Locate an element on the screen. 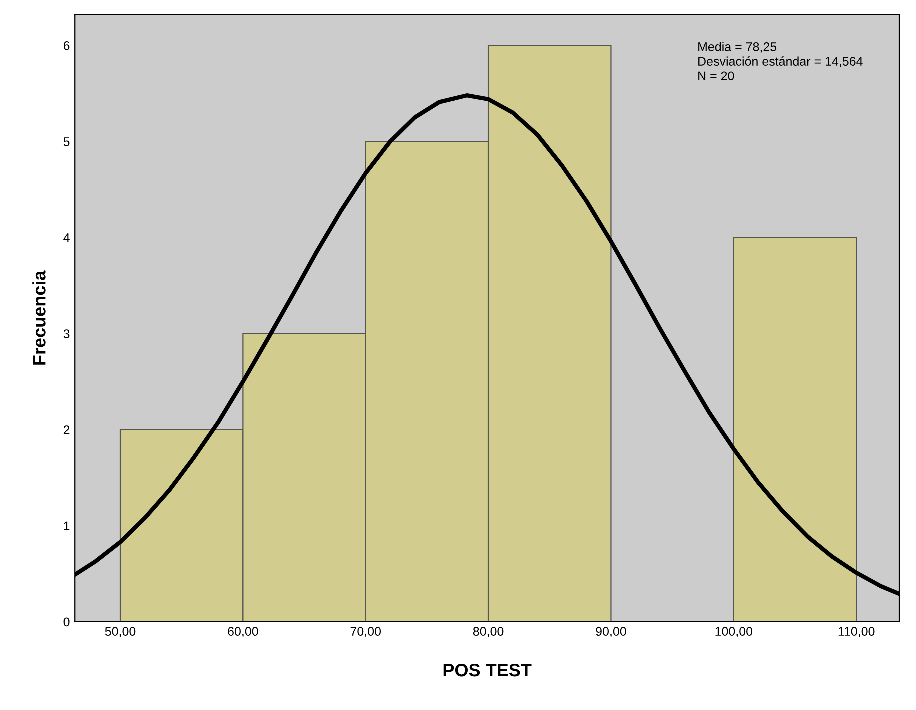 Image resolution: width=916 pixels, height=710 pixels. y-tick-label: 0 is located at coordinates (67, 622).